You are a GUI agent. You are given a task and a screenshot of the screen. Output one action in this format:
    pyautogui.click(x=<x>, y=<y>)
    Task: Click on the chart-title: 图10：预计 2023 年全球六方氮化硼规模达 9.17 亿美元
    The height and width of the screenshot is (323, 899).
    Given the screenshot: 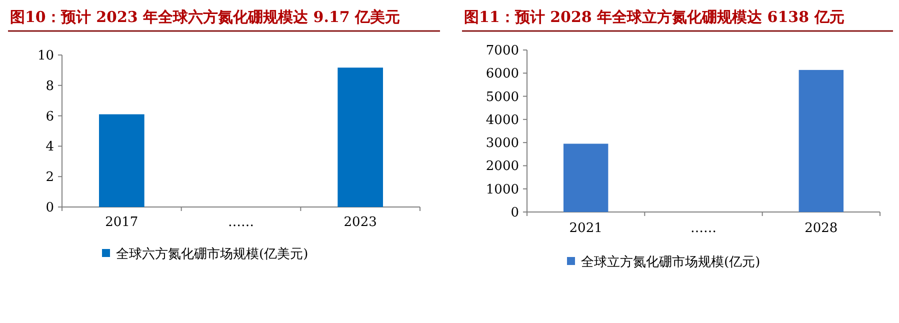 What is the action you would take?
    pyautogui.click(x=205, y=17)
    